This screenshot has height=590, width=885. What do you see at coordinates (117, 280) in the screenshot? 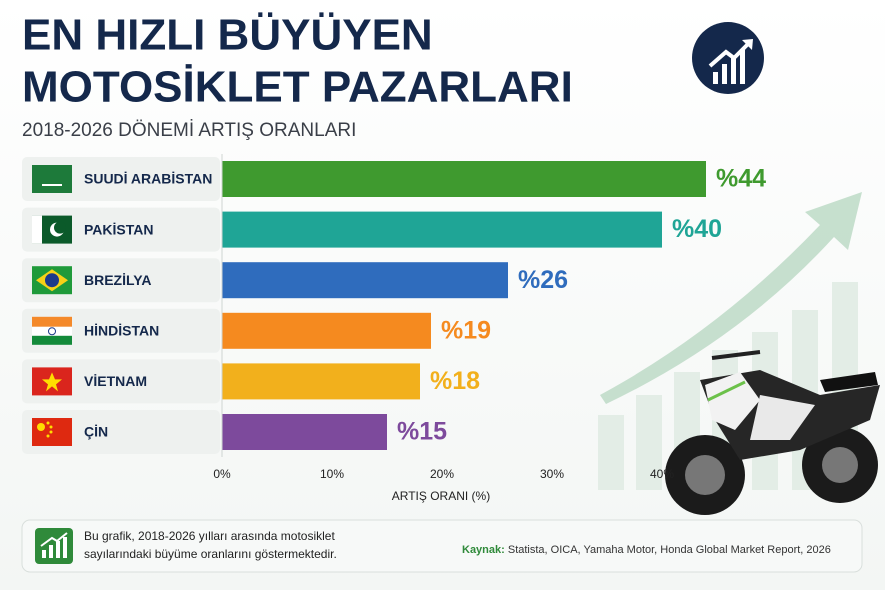
I see `y-tick-label: BREZİLYA` at bounding box center [117, 280].